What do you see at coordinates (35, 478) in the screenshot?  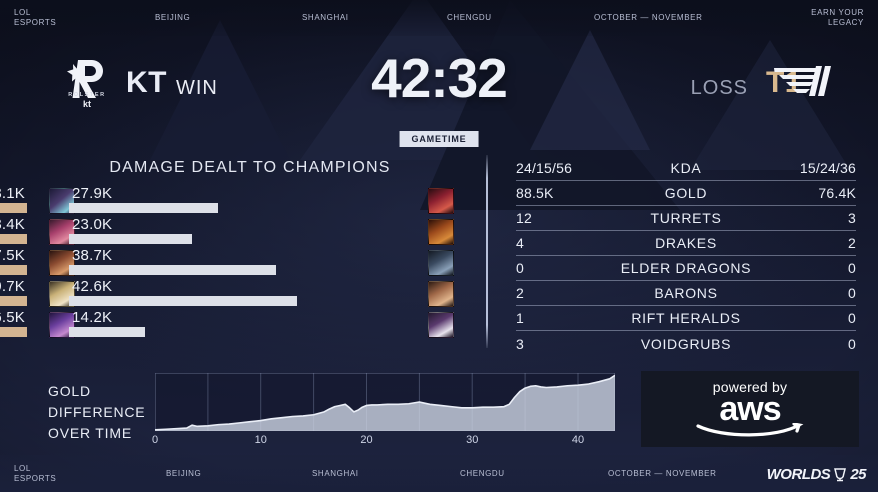 I see `bottom-banner-brand-line2: ESPORTS` at bounding box center [35, 478].